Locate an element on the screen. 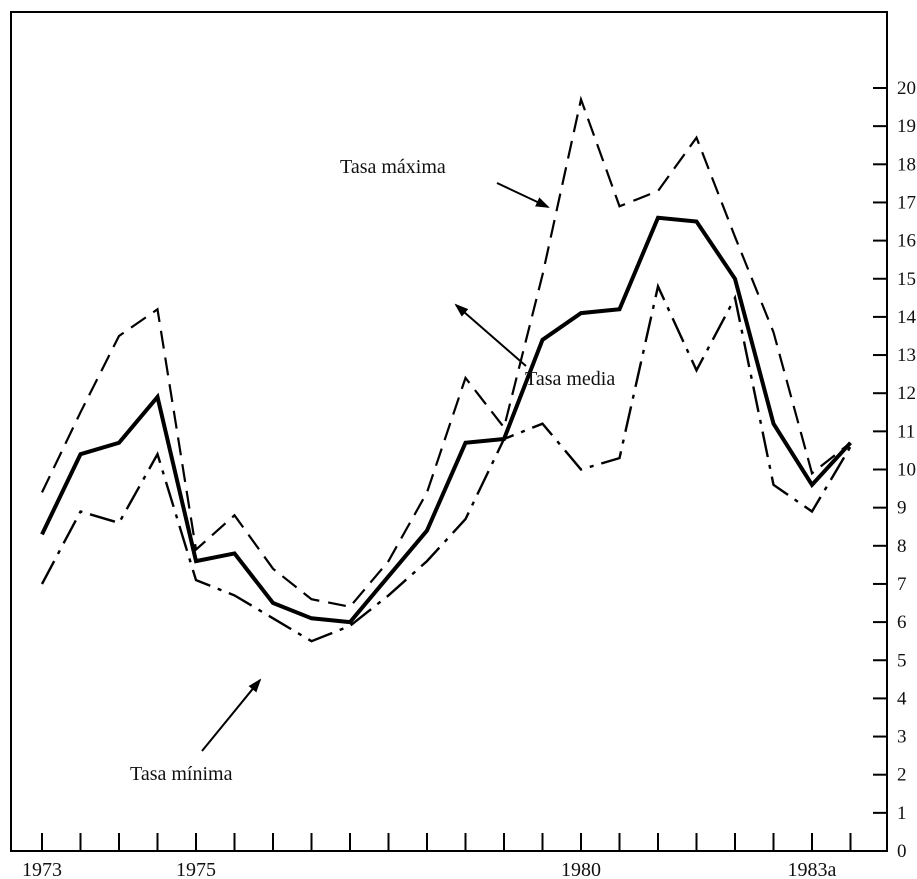 This screenshot has width=917, height=879. x-tick-label: 1975 is located at coordinates (196, 869).